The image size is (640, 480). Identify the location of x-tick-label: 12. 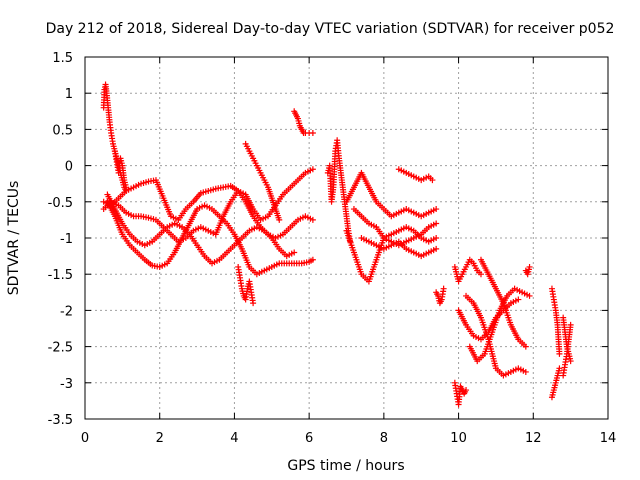
(533, 438).